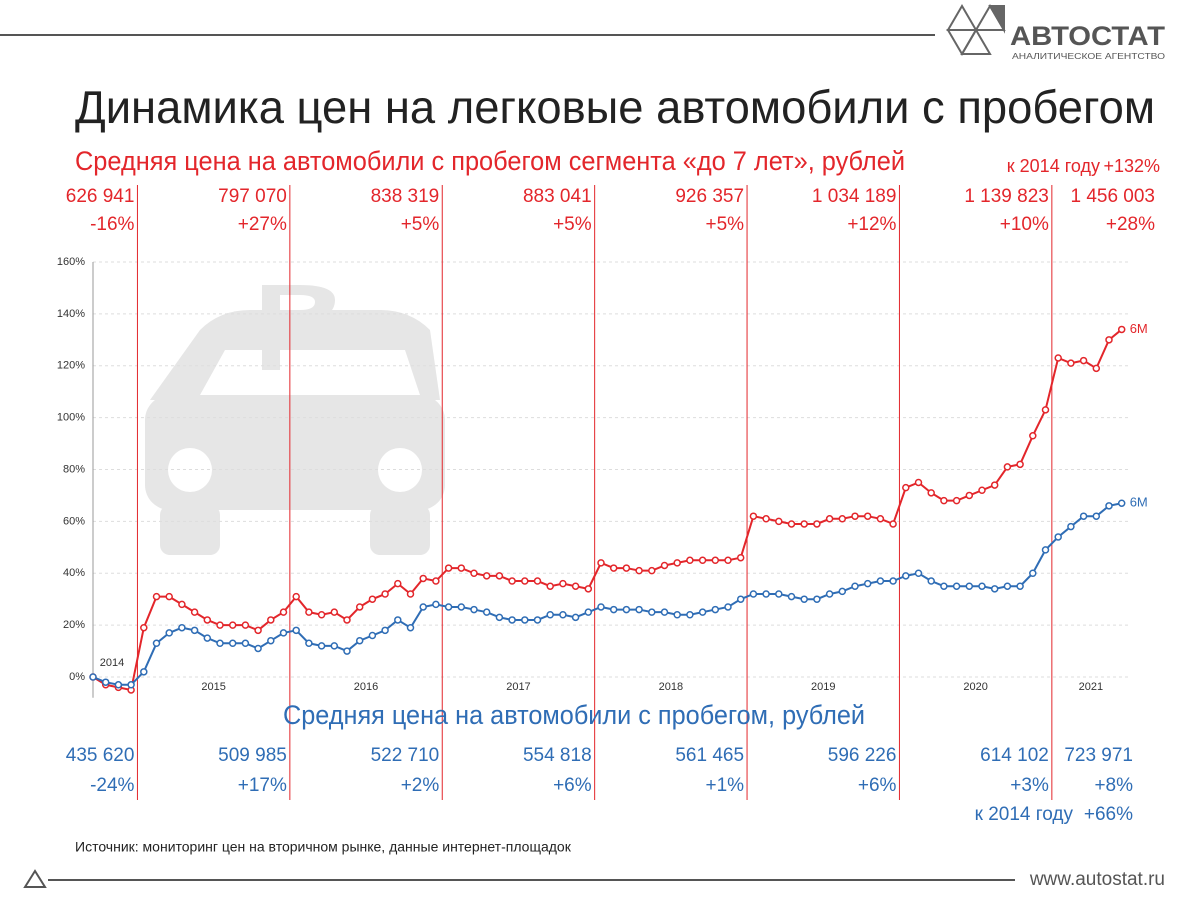 The image size is (1200, 900). Describe the element at coordinates (877, 785) in the screenshot. I see `period-change: +6%` at that location.